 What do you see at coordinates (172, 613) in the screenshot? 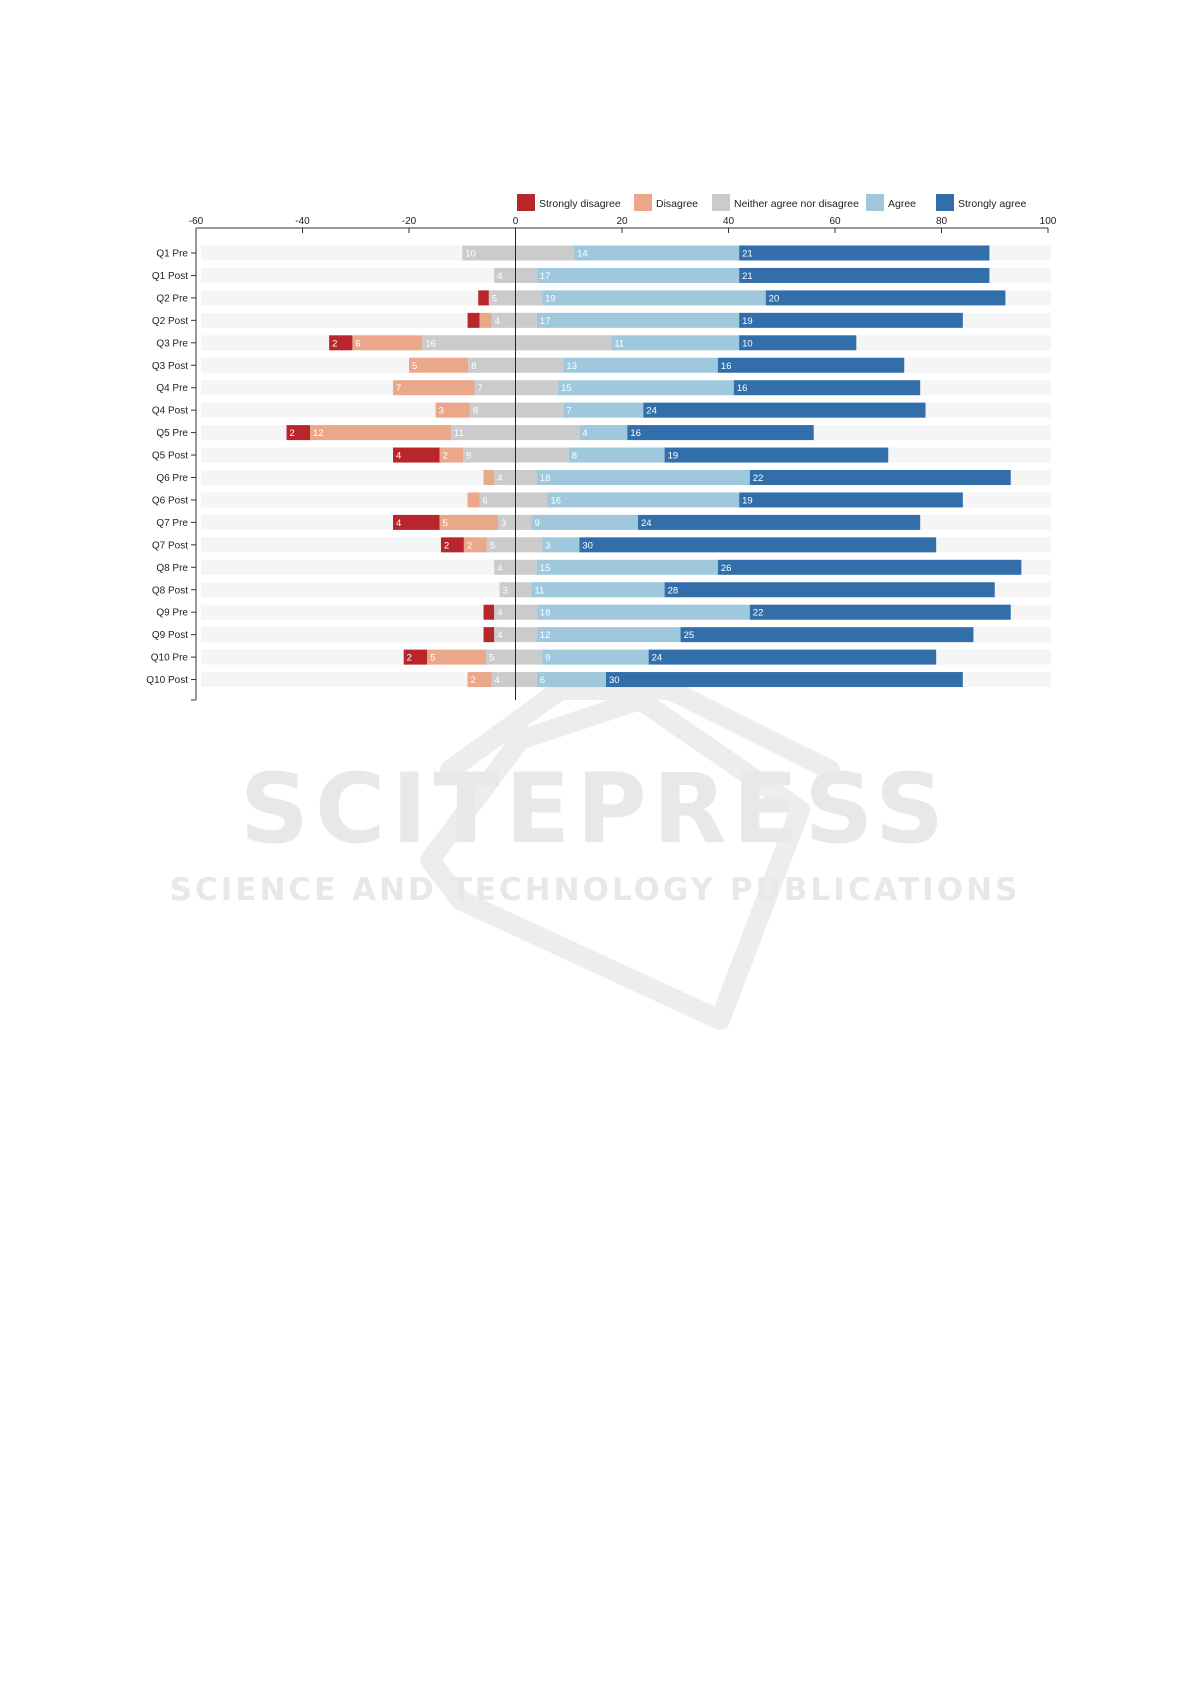
I see `category-label: Q9 Pre` at bounding box center [172, 613].